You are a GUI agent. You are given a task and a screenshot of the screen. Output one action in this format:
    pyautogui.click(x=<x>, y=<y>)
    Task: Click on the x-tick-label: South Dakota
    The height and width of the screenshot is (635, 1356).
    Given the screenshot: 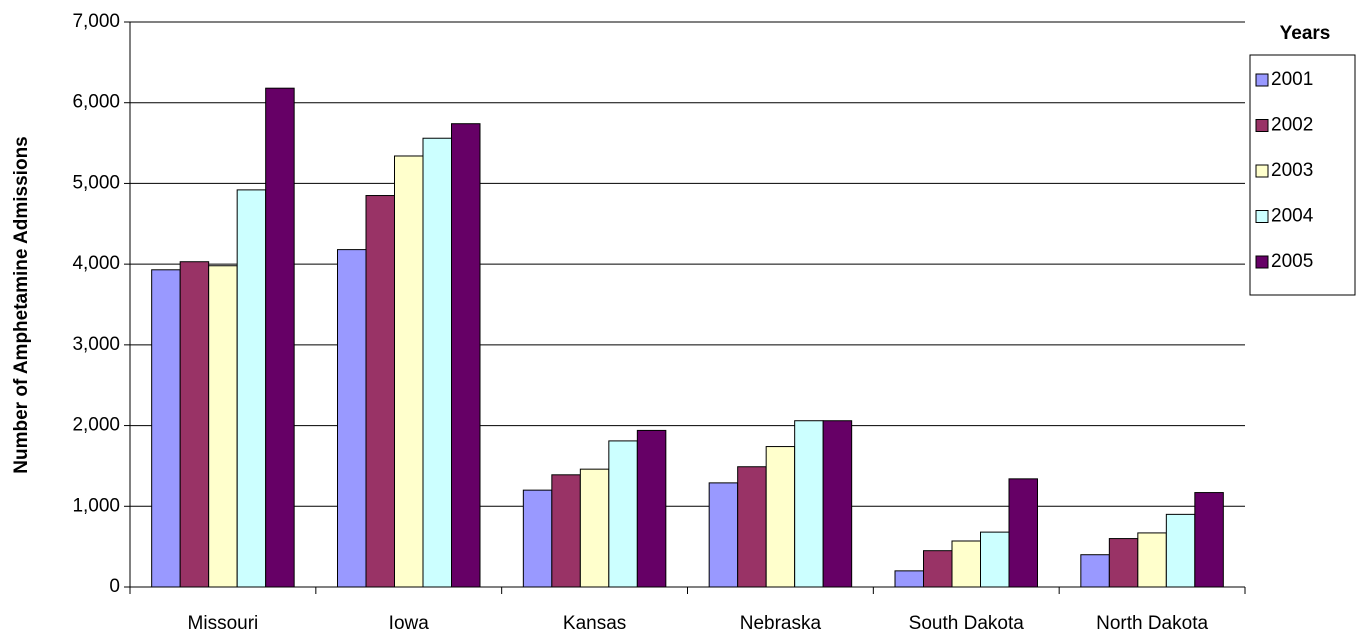 What is the action you would take?
    pyautogui.click(x=967, y=623)
    